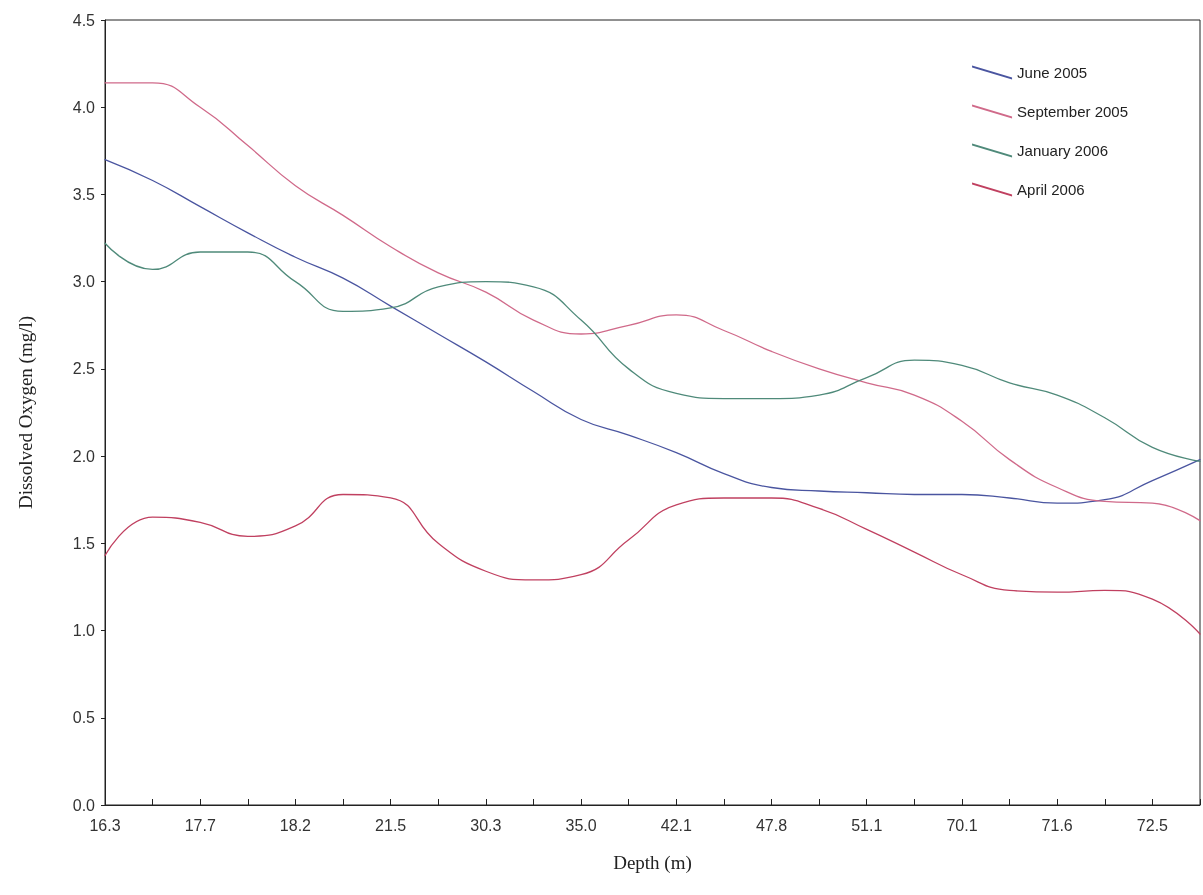 This screenshot has height=895, width=1203. What do you see at coordinates (84, 805) in the screenshot?
I see `y-tick-label: 0.0` at bounding box center [84, 805].